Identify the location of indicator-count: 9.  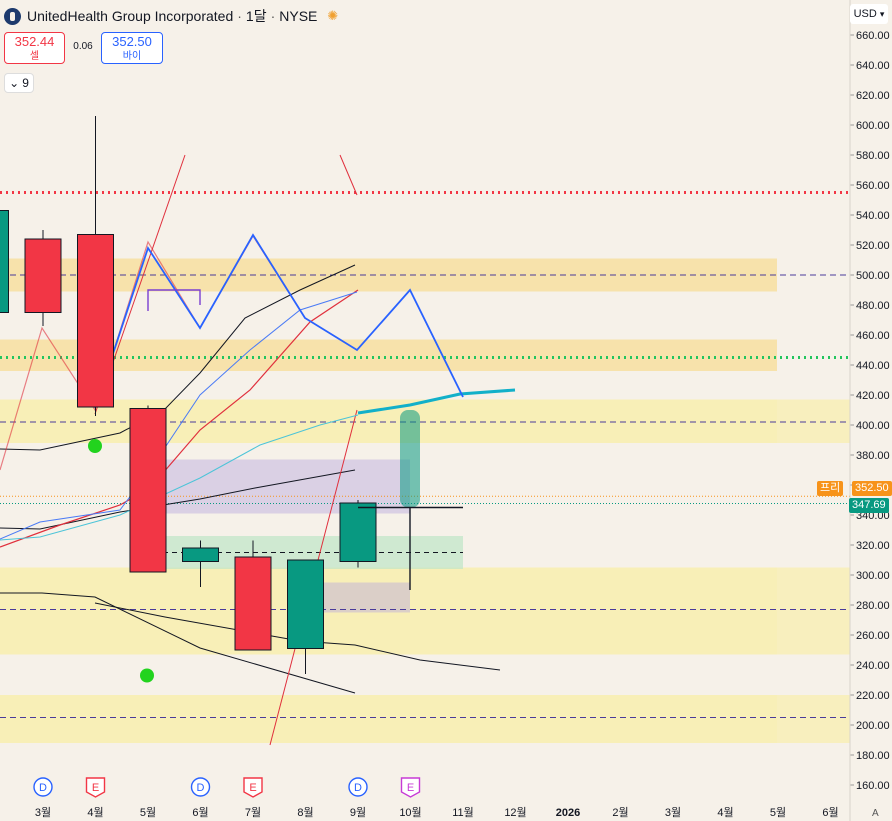
(25, 83).